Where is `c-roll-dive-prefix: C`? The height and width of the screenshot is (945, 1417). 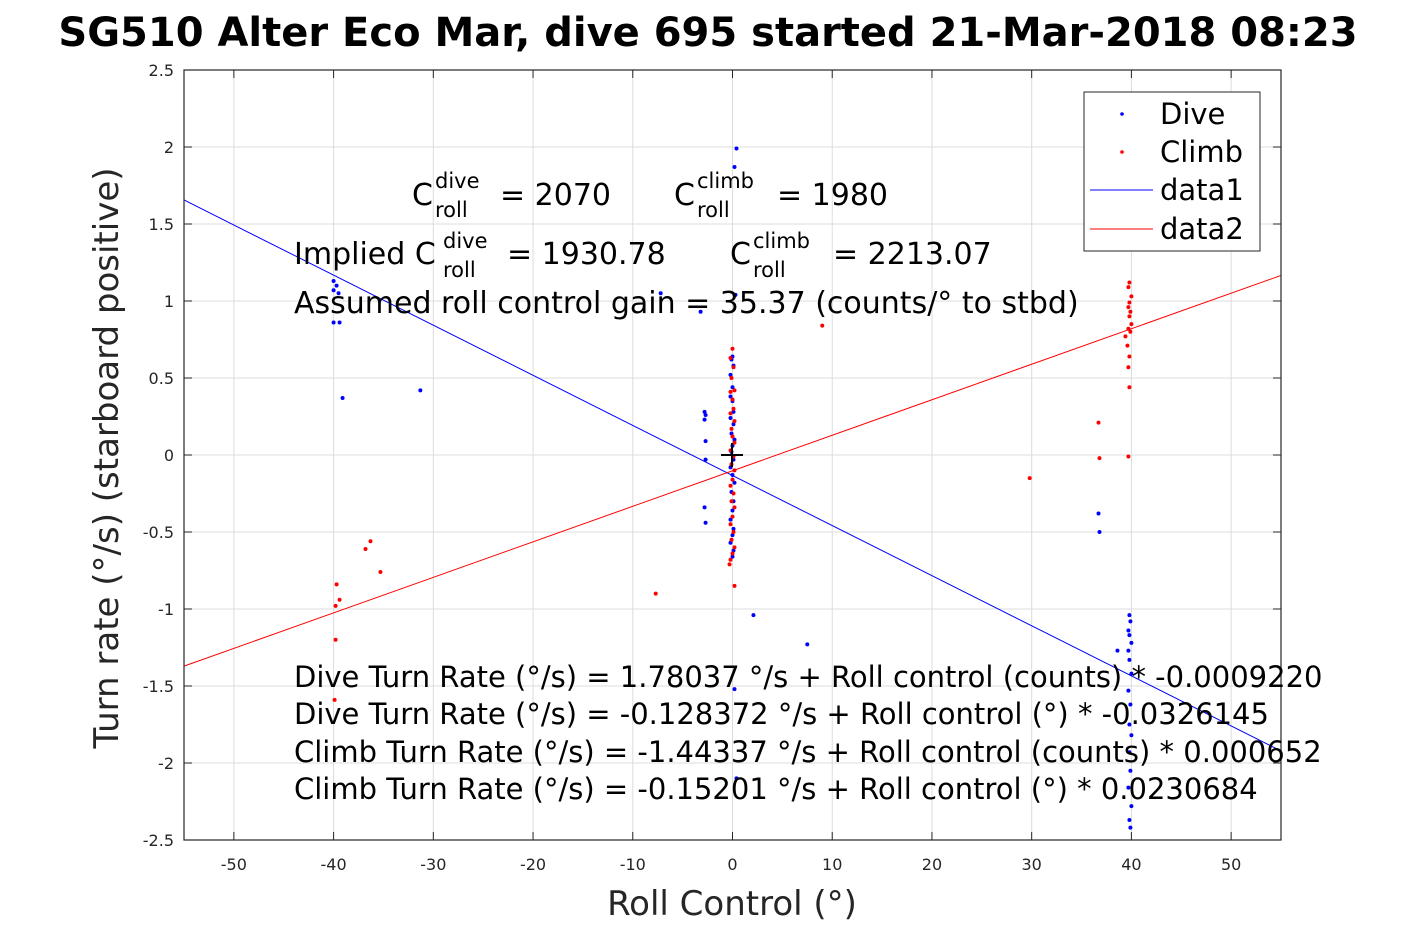
c-roll-dive-prefix: C is located at coordinates (422, 195).